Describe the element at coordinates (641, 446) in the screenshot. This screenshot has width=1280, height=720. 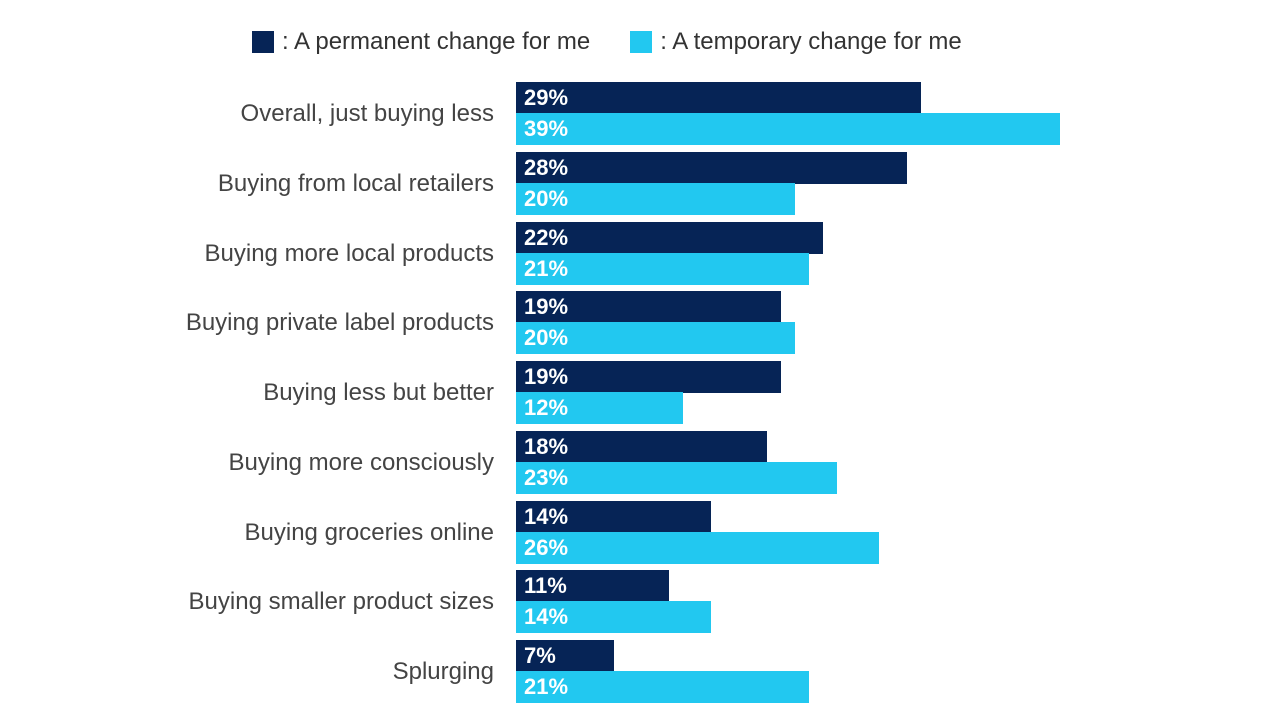
I see `bar-permanent: 18%` at that location.